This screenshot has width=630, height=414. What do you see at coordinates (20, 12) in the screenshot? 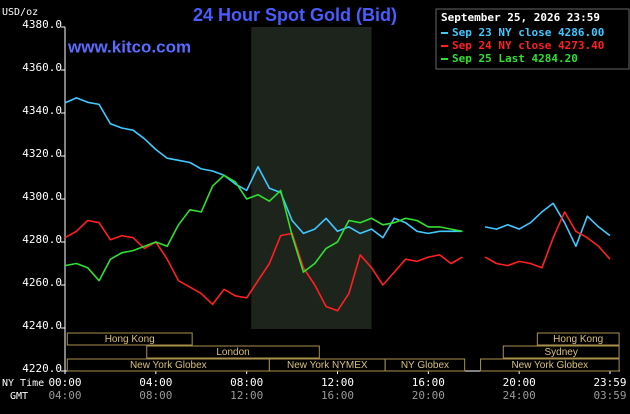
I see `y-axis-label: USD/oz` at bounding box center [20, 12].